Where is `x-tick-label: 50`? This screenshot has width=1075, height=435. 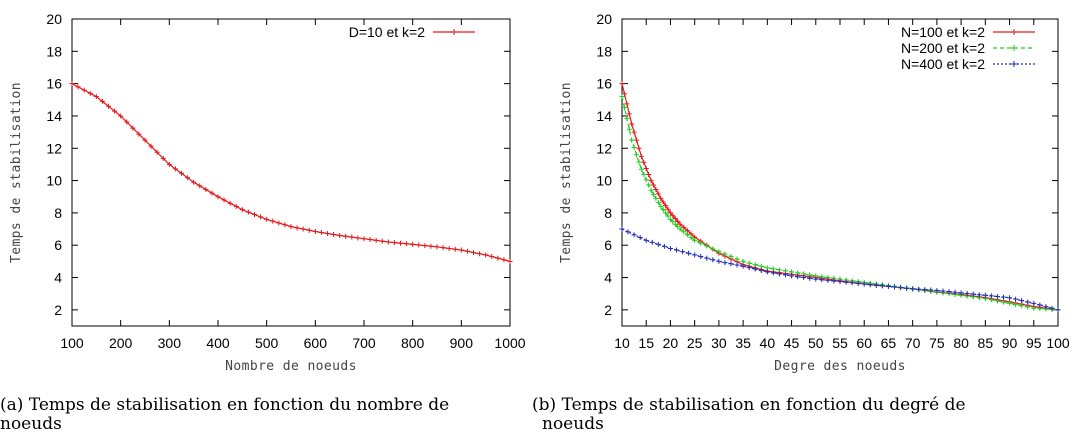
x-tick-label: 50 is located at coordinates (816, 343).